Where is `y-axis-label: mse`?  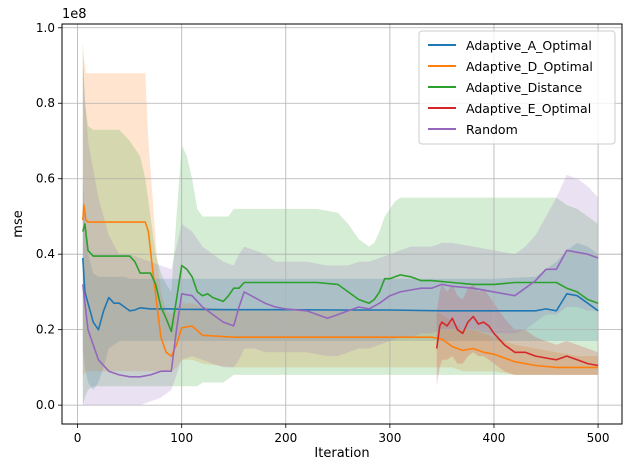
y-axis-label: mse is located at coordinates (18, 223).